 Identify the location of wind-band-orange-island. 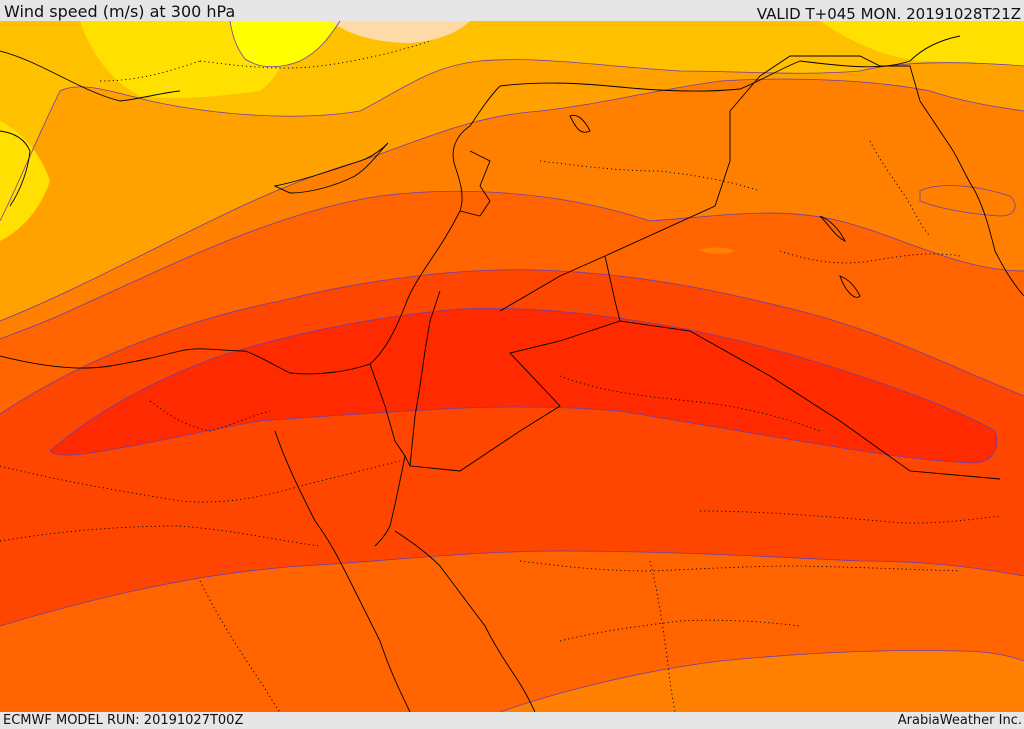
(968, 200).